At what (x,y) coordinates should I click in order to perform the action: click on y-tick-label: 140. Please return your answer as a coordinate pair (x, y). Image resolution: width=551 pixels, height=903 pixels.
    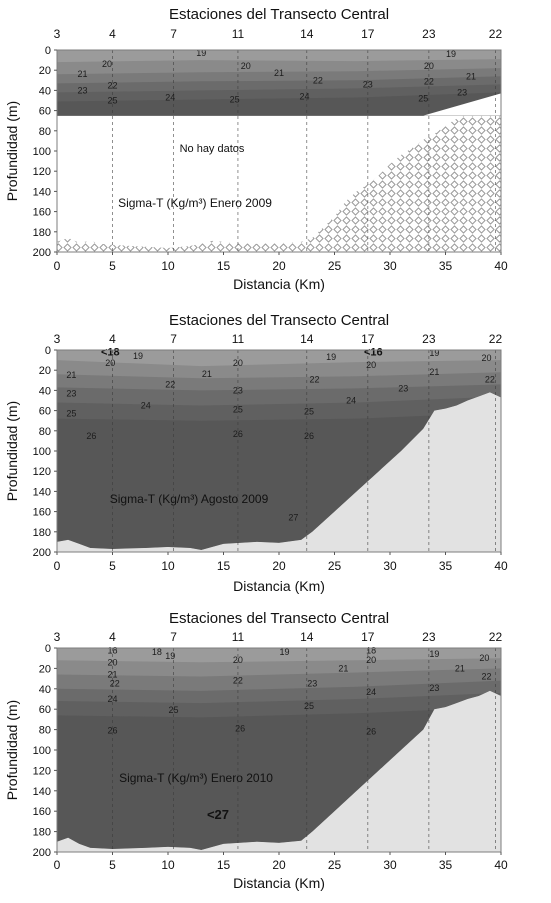
    Looking at the image, I should click on (42, 792).